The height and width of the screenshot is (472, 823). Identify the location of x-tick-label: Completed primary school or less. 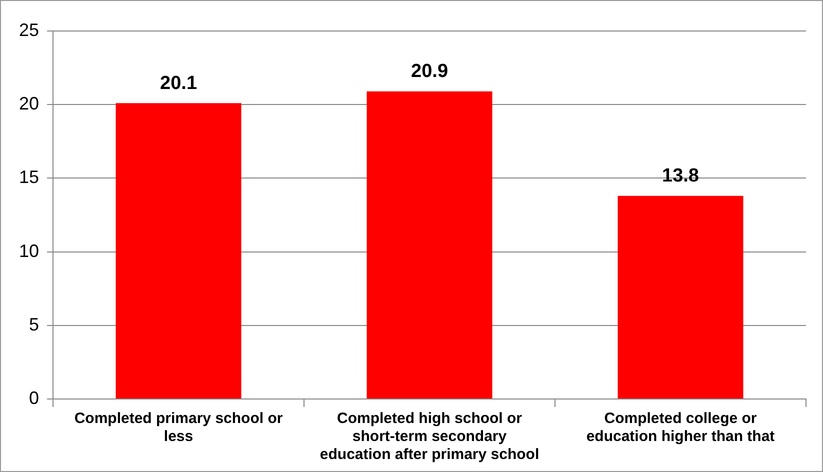
(178, 428).